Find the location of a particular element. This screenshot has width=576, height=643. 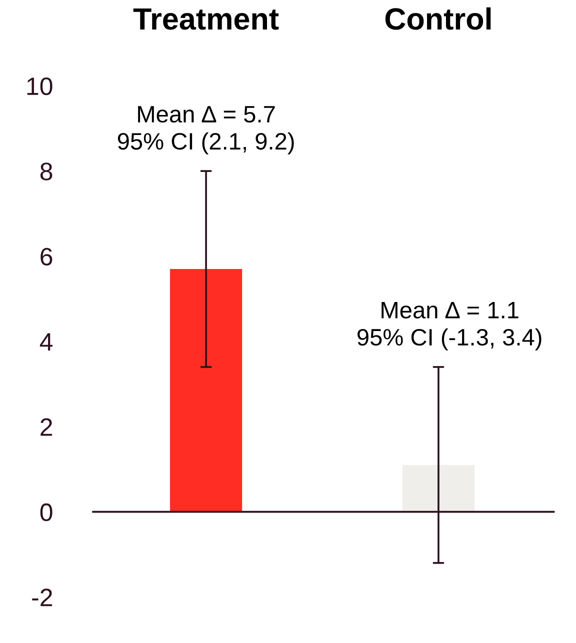

y-tick-label: 8 is located at coordinates (46, 171).